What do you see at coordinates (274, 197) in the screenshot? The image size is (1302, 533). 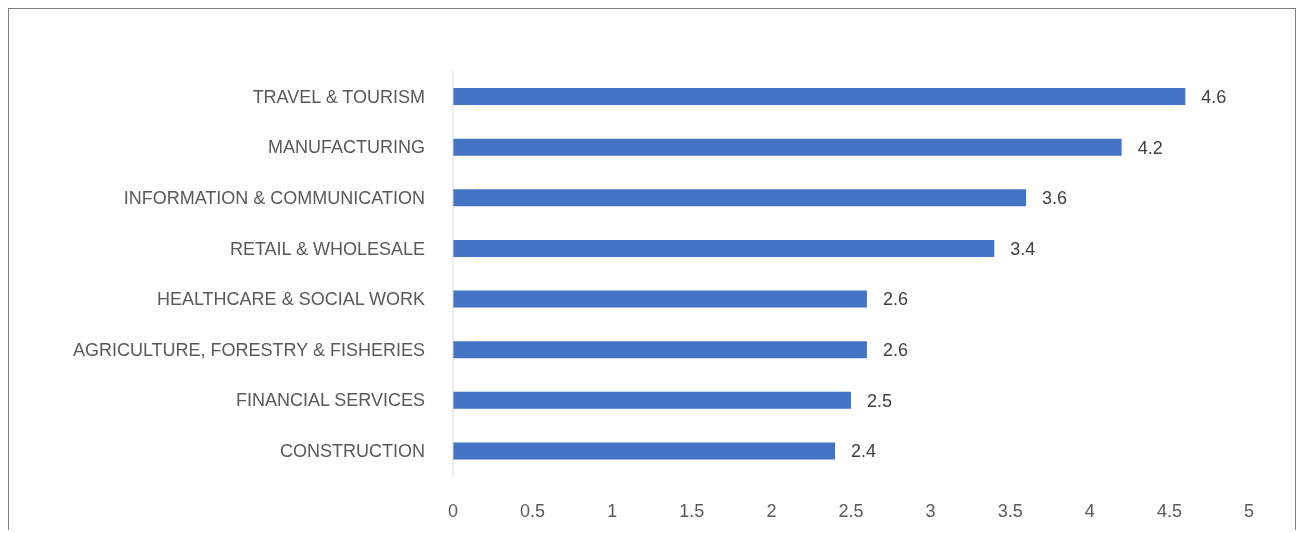 I see `y-tick-label: INFORMATION & COMMUNICATION` at bounding box center [274, 197].